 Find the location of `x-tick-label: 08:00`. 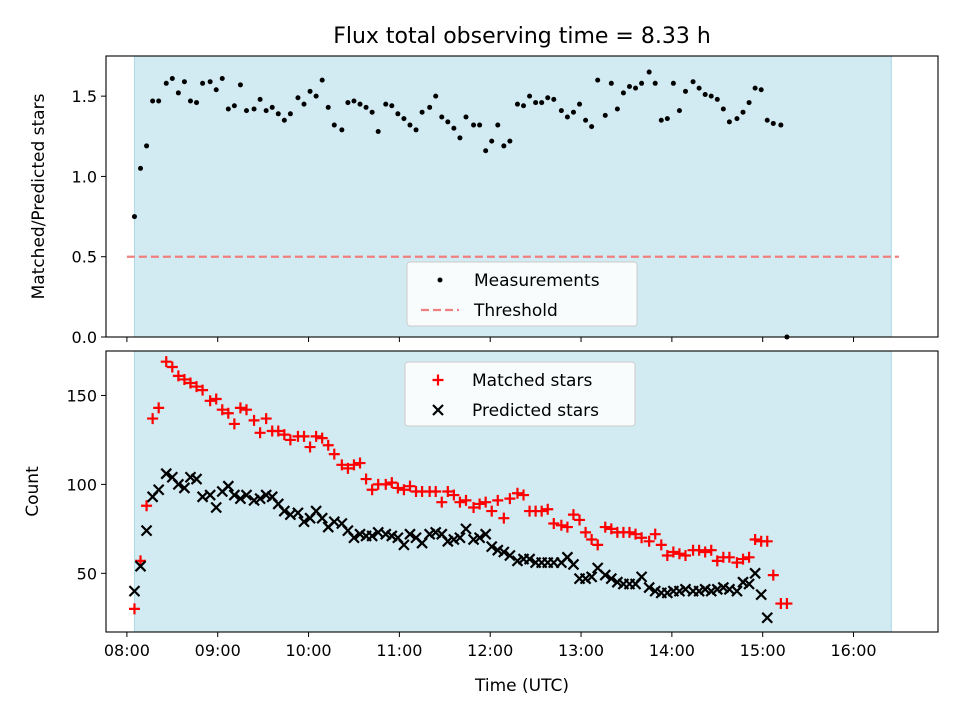

x-tick-label: 08:00 is located at coordinates (127, 650).